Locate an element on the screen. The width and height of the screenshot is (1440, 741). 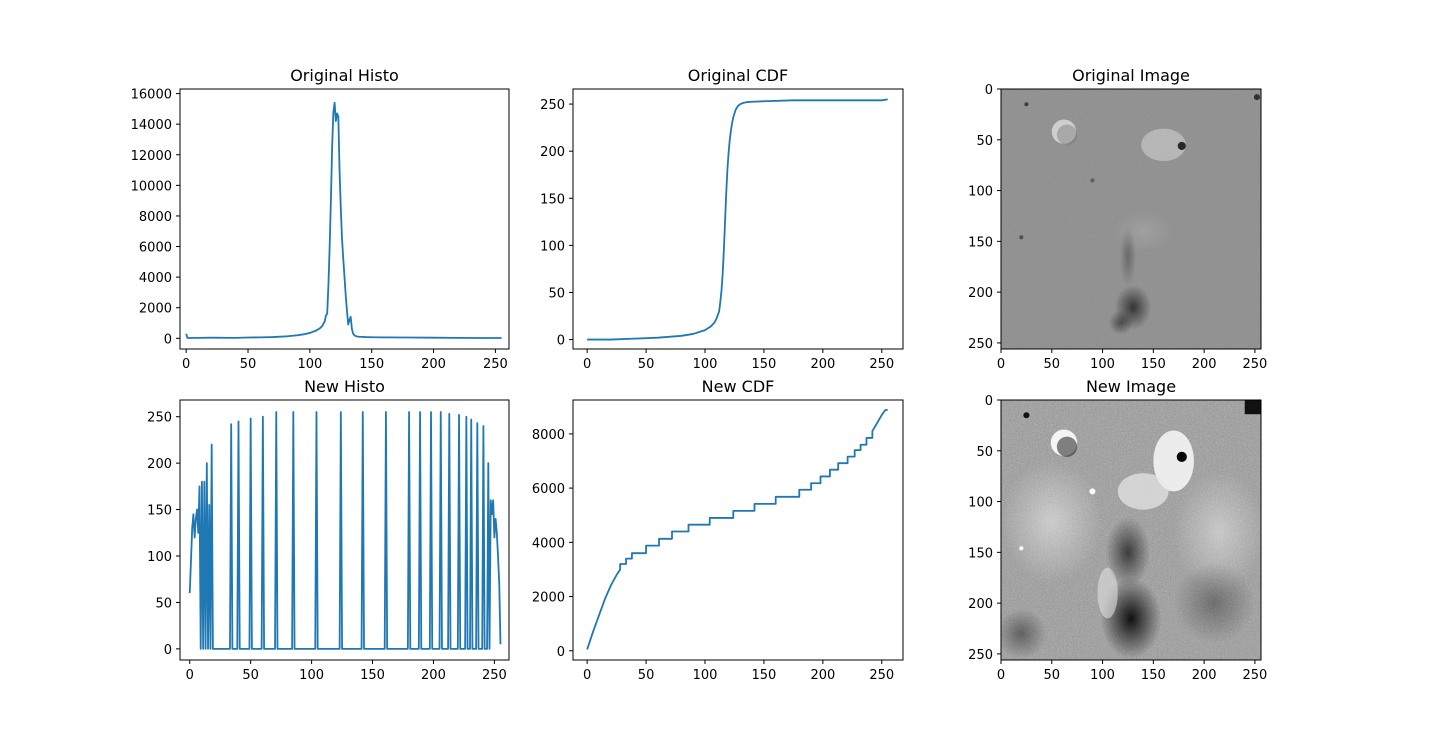
original-cdf-ytick-label: 0 is located at coordinates (561, 341).